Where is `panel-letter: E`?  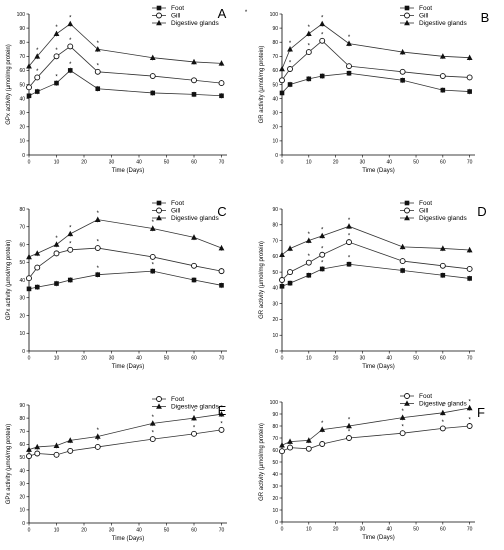
panel-letter: E is located at coordinates (222, 410).